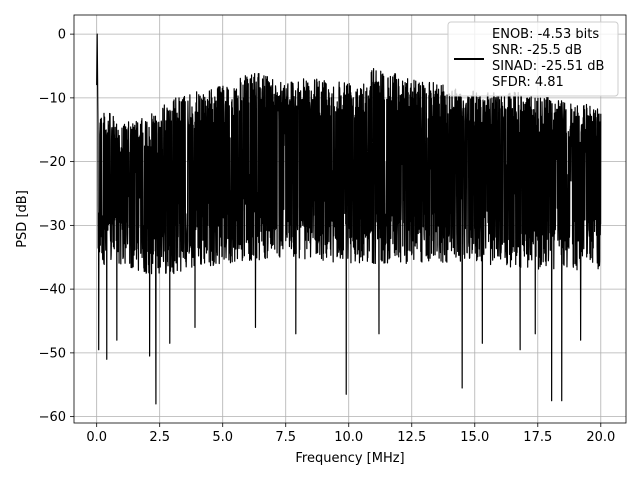 The height and width of the screenshot is (480, 640). I want to click on x-tick-label: 20.0, so click(600, 437).